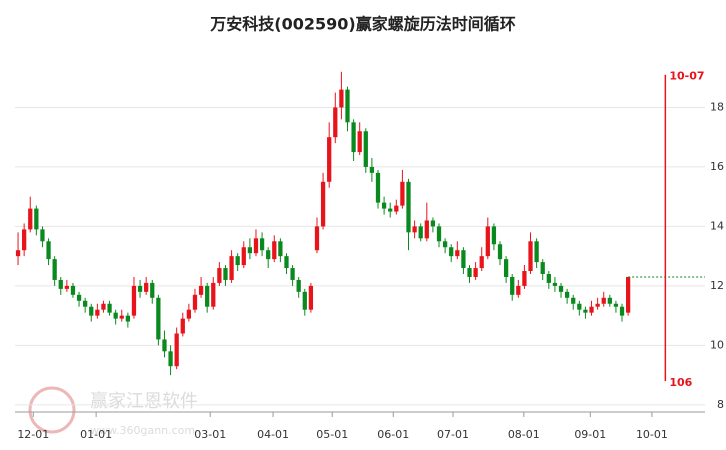  I want to click on x-tick-label: 10-01, so click(652, 434).